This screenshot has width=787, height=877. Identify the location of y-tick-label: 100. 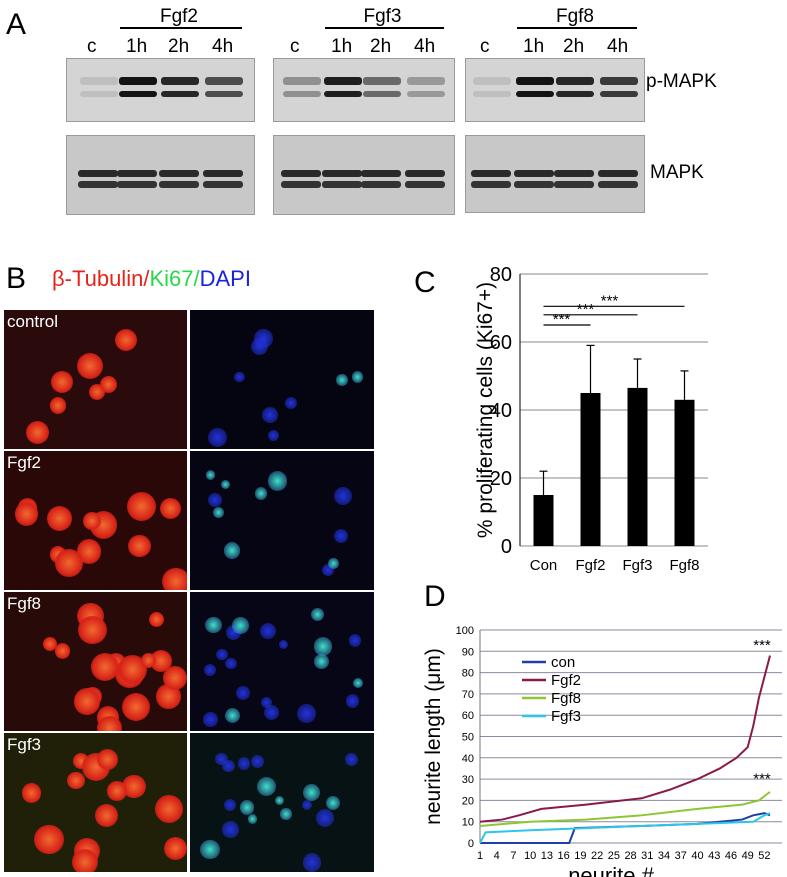
(465, 631).